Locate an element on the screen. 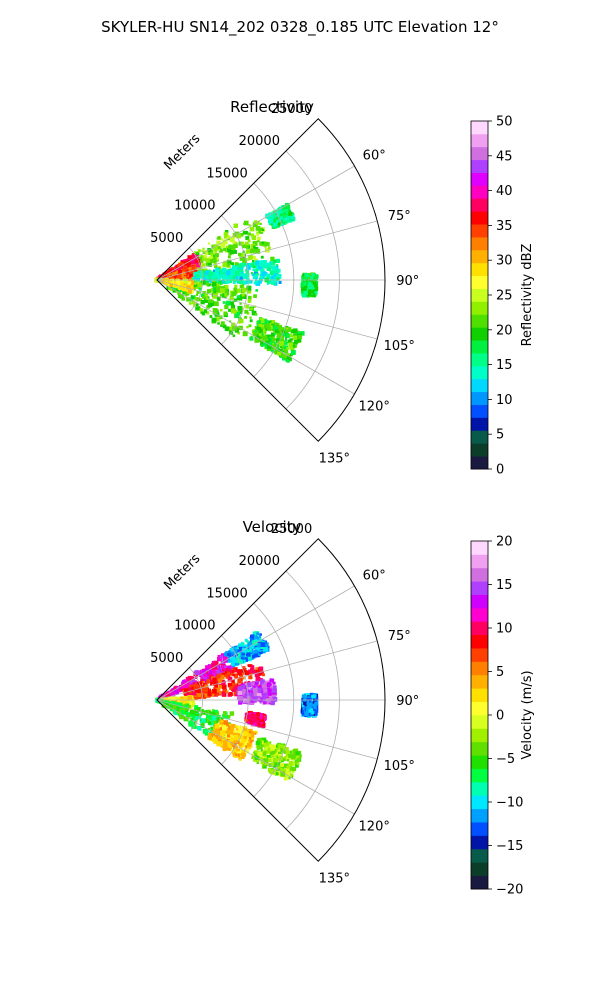 This screenshot has width=600, height=1000. colorbar-label: Reflectivity dBZ is located at coordinates (527, 295).